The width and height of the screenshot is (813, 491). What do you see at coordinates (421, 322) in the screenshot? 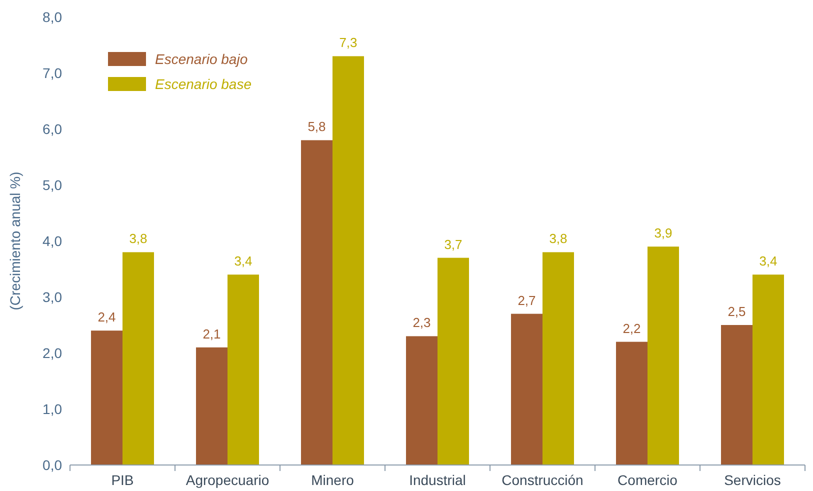
I see `data-label: 2,3` at bounding box center [421, 322].